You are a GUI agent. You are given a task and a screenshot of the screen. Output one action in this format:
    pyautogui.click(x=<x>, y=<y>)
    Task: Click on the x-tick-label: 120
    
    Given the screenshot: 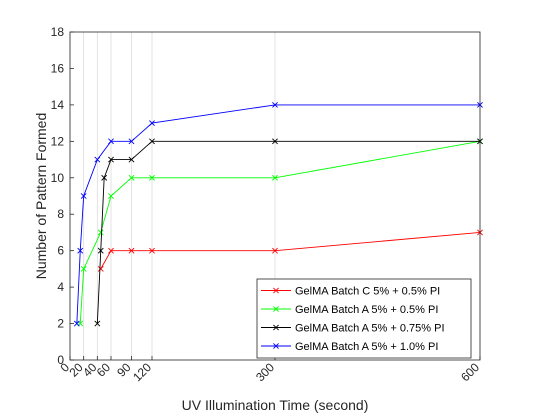 What is the action you would take?
    pyautogui.click(x=142, y=372)
    